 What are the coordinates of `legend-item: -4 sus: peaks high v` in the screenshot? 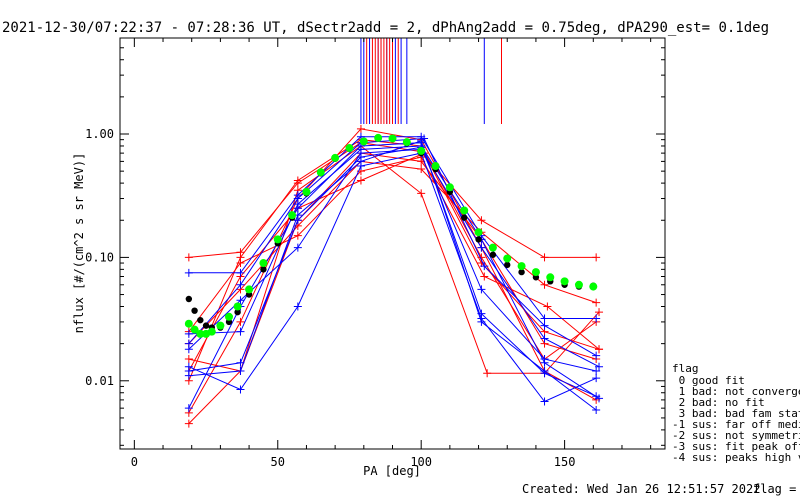 It's located at (736, 457).